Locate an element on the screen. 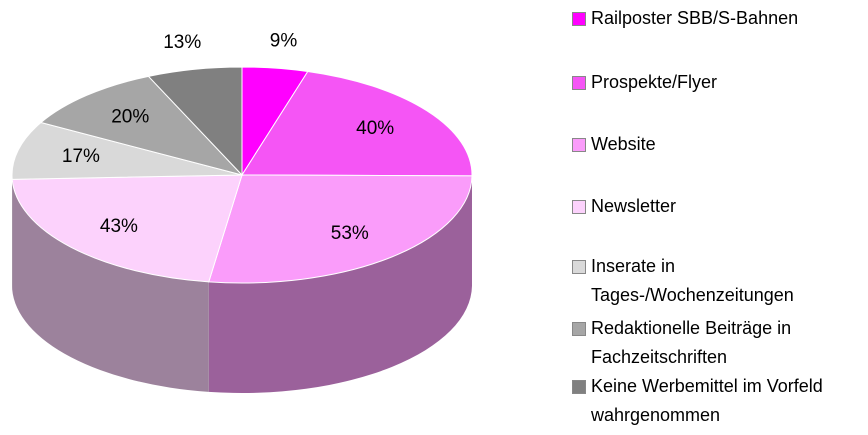  legend-label: Inserate in Tages-/Wochenzeitungen is located at coordinates (692, 280).